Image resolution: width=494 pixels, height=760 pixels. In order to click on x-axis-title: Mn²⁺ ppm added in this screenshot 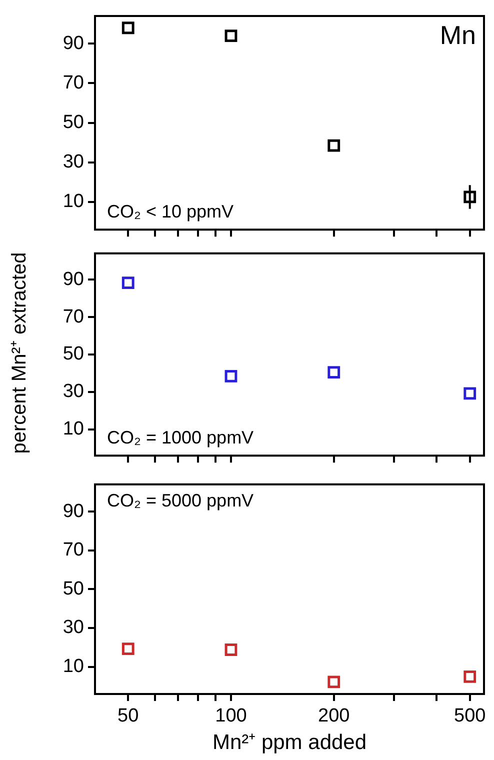, I will do `click(289, 742)`.